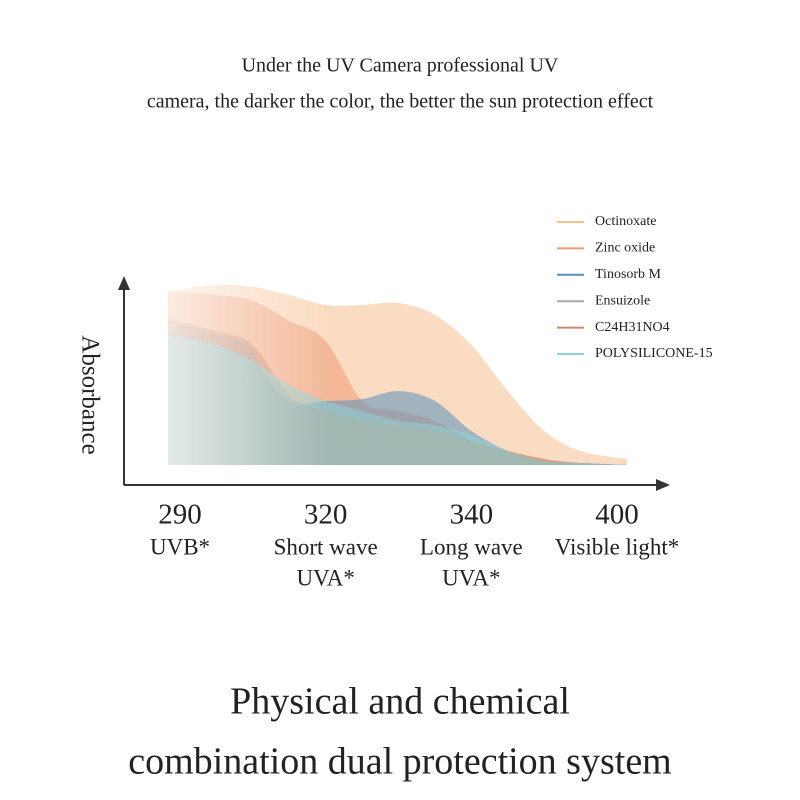  I want to click on x-tick-sublabel: UVB*, so click(180, 546).